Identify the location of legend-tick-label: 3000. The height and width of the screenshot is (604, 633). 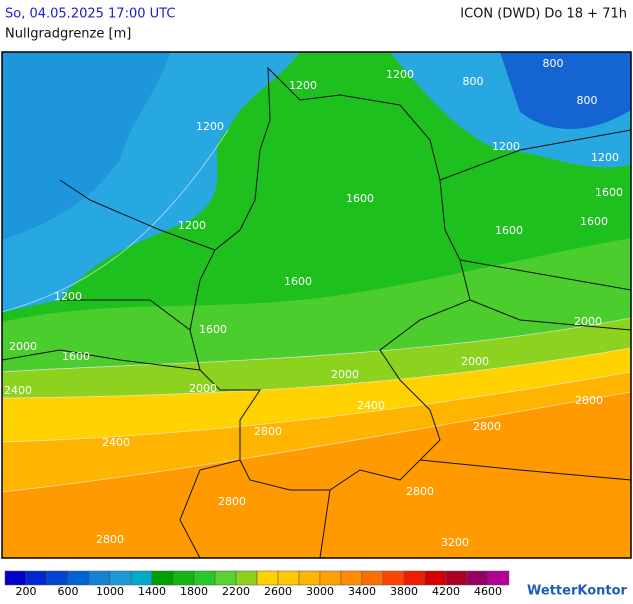
(320, 591).